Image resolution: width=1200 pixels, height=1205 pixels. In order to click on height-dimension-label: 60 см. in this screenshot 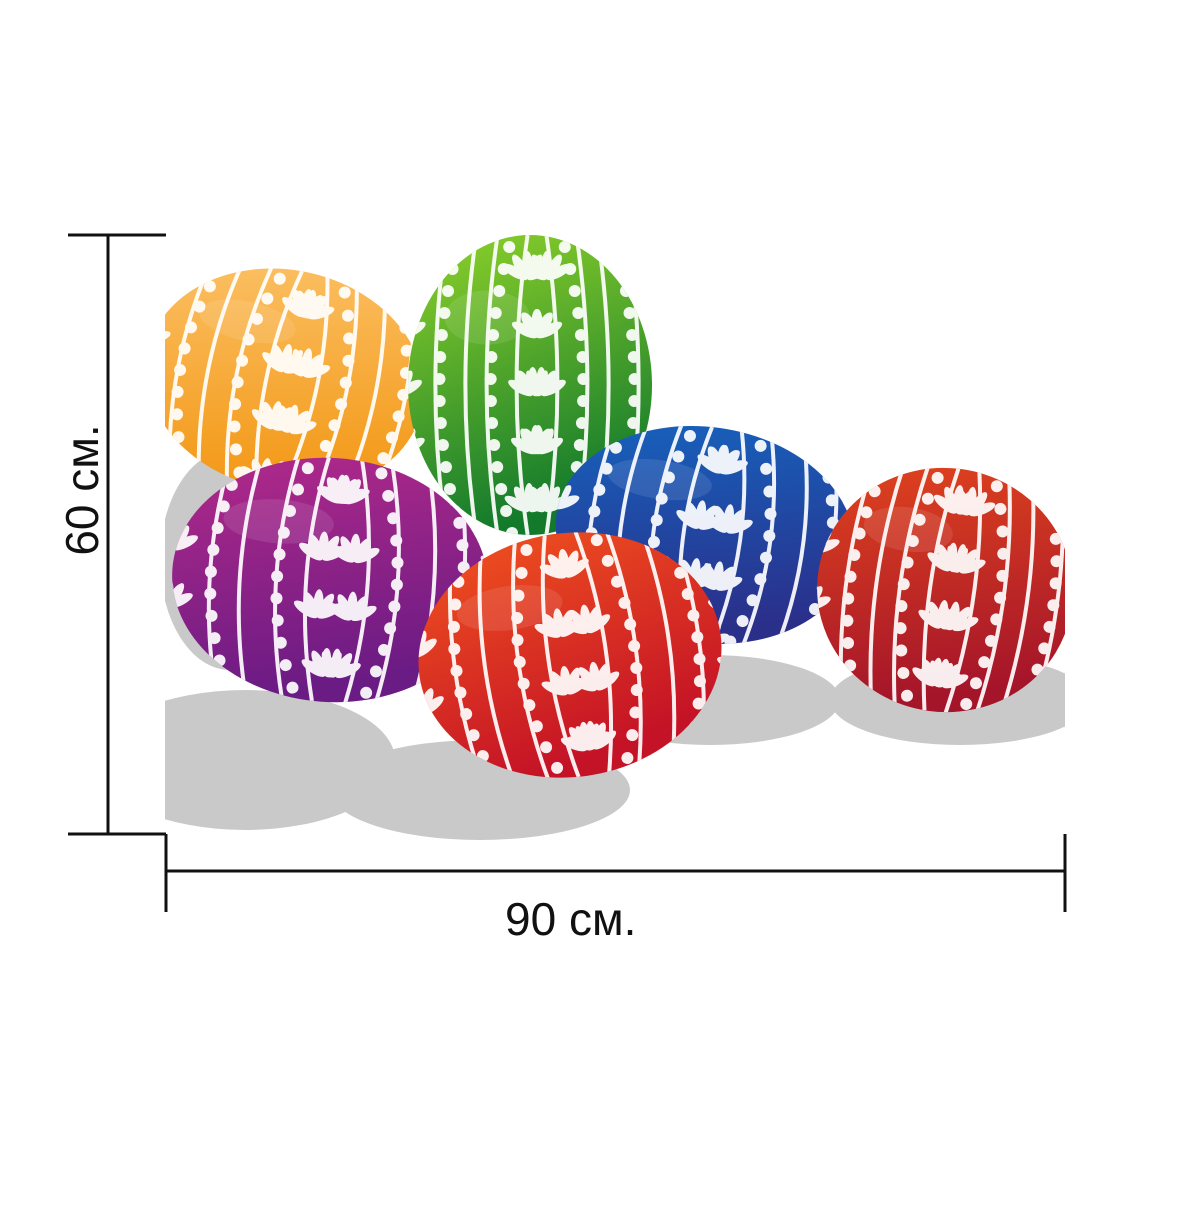, I will do `click(82, 490)`.